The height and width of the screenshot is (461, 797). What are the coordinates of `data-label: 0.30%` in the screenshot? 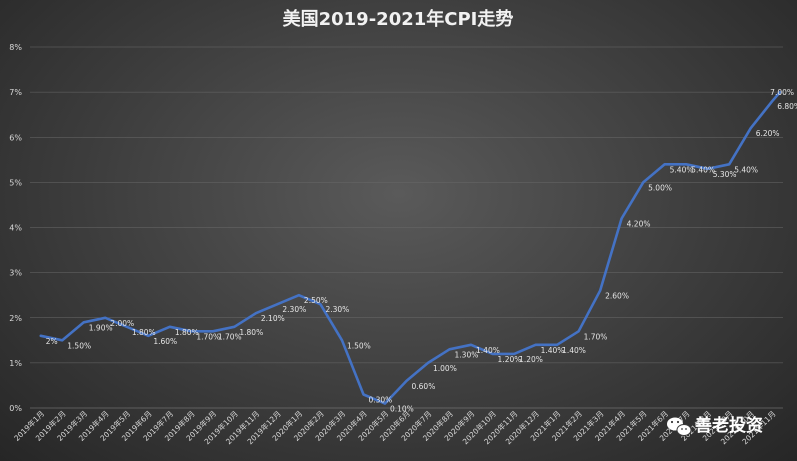 It's located at (380, 399).